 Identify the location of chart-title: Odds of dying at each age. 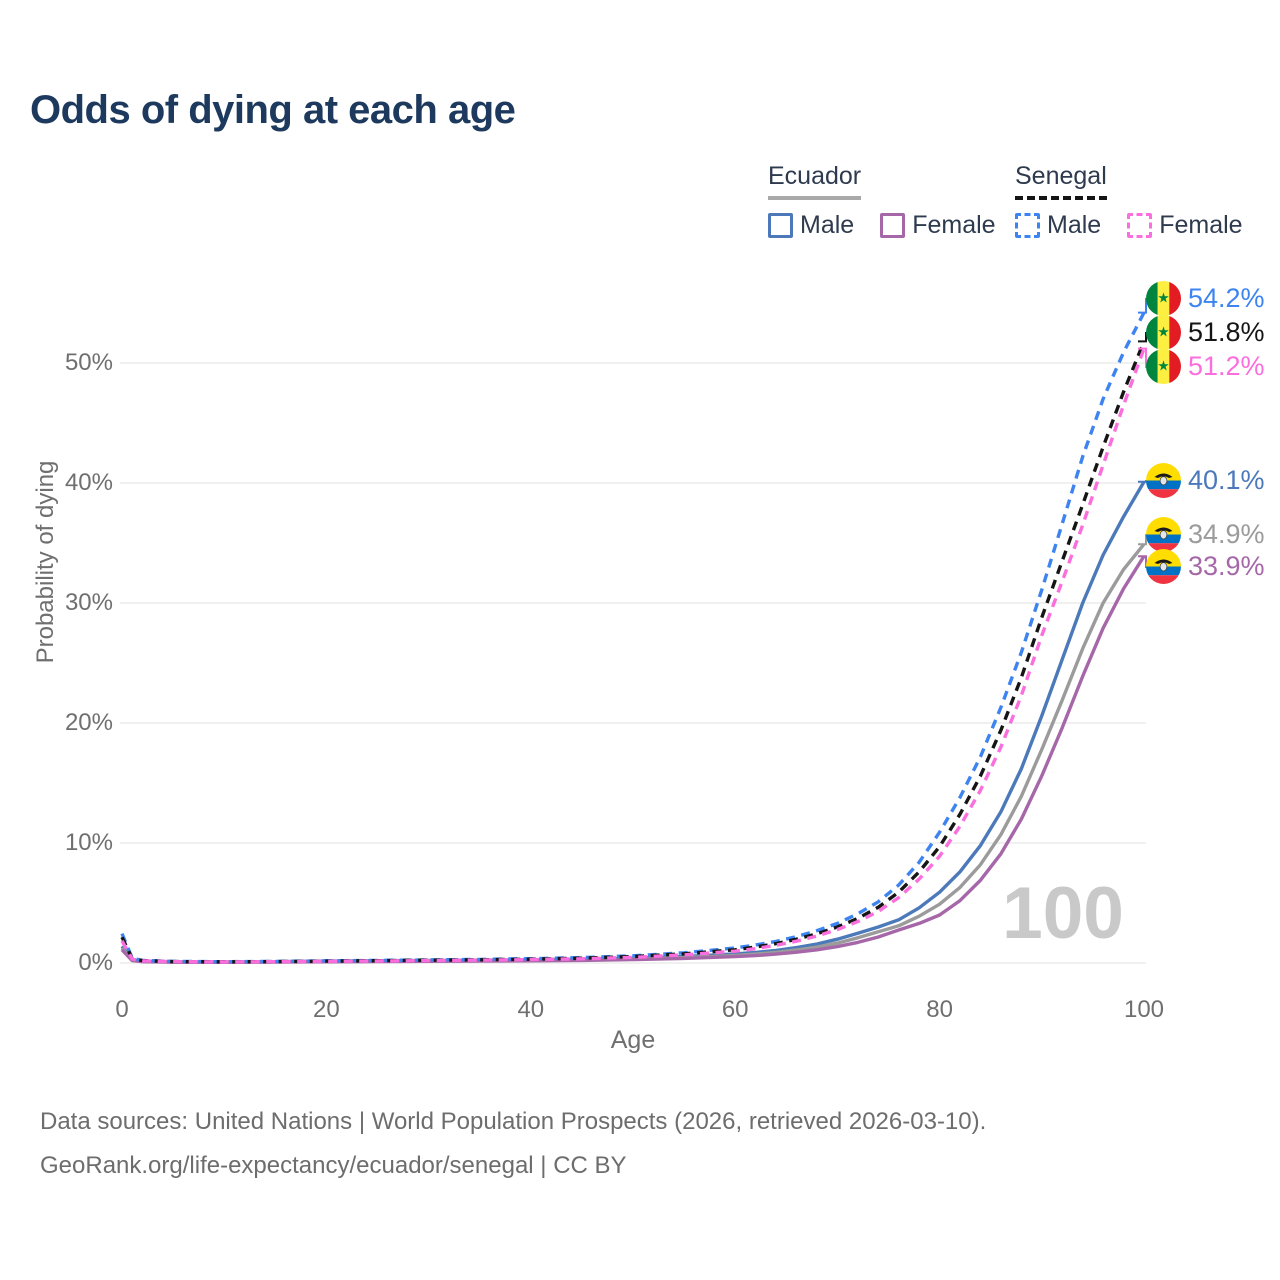
(273, 110).